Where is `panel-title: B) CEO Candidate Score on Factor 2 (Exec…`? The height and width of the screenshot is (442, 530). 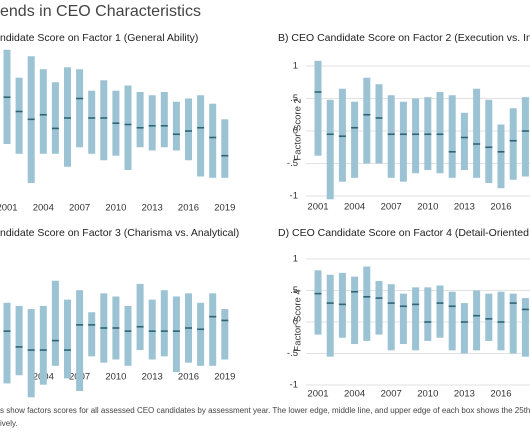 panel-title: B) CEO Candidate Score on Factor 2 (Exec… is located at coordinates (404, 38).